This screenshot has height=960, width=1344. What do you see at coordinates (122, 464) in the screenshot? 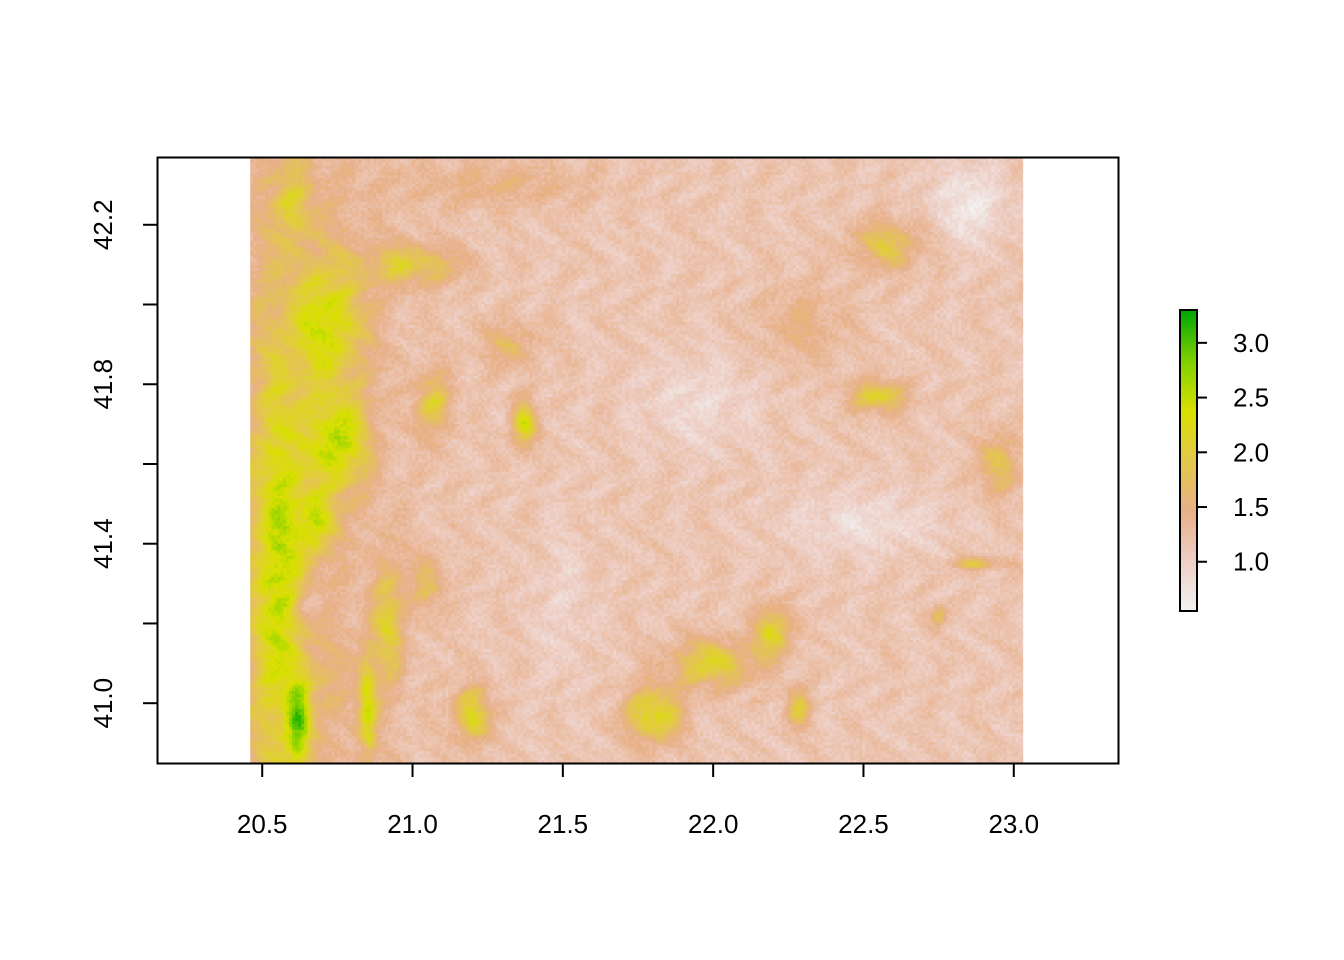
I see `y-axis: 41.0 41.4 41.8 42.2` at bounding box center [122, 464].